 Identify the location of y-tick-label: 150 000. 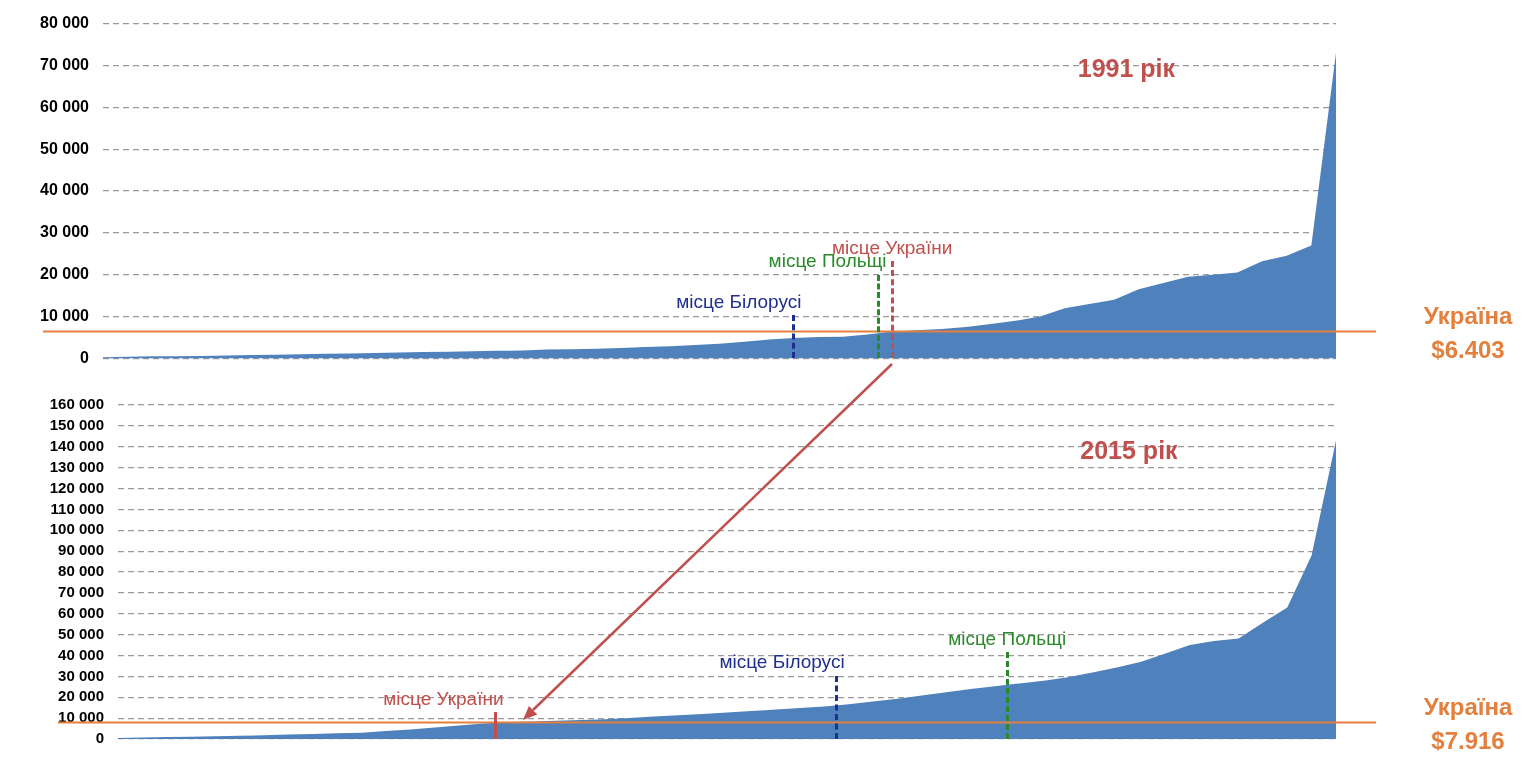
(76, 425).